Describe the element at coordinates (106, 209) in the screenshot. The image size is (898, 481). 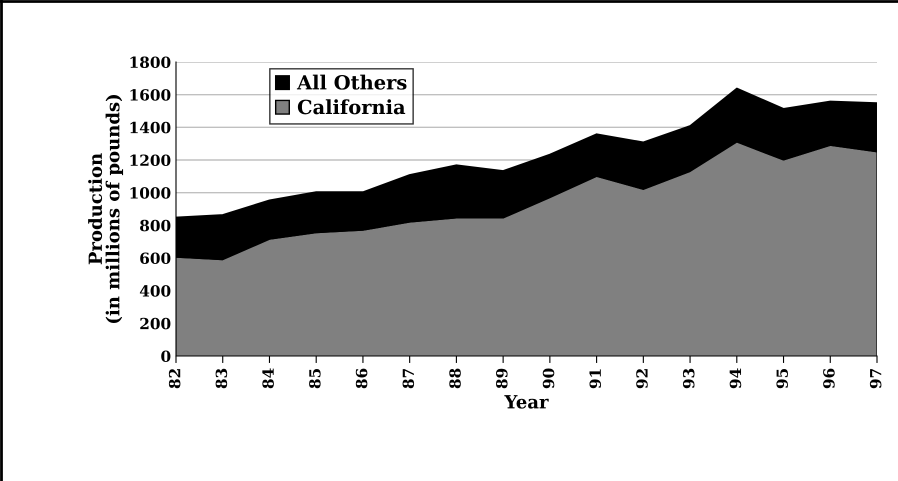
I see `y-axis-title: Production (in millions of pounds)` at that location.